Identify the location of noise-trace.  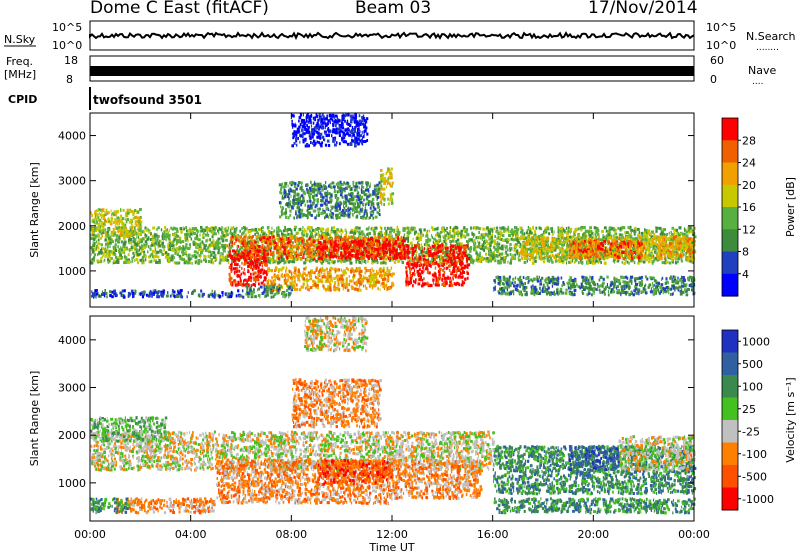
(392, 36).